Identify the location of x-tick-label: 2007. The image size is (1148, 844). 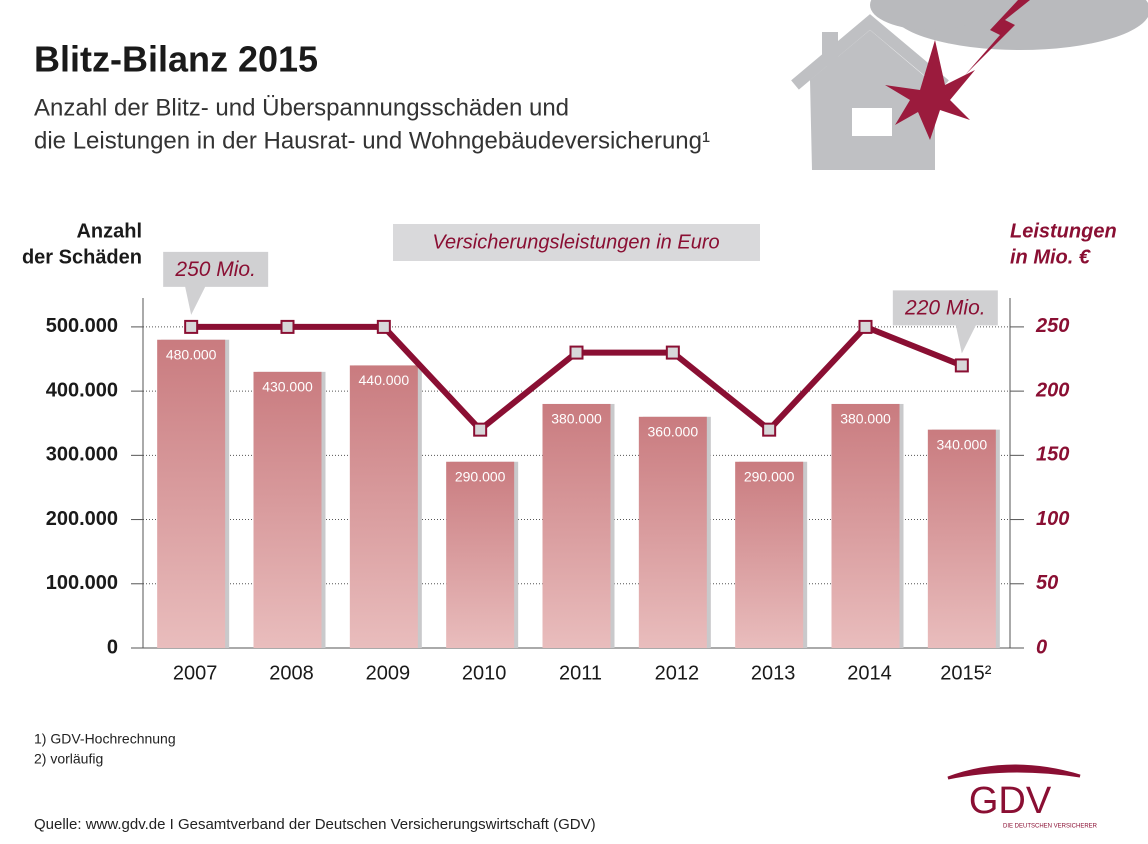
(195, 673).